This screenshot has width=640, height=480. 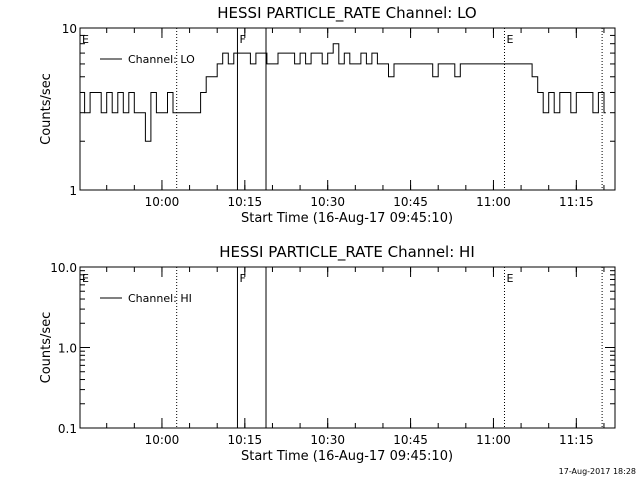 What do you see at coordinates (347, 456) in the screenshot?
I see `panel2-x-axis-label: Start Time (16-Aug-17 09:45:10)` at bounding box center [347, 456].